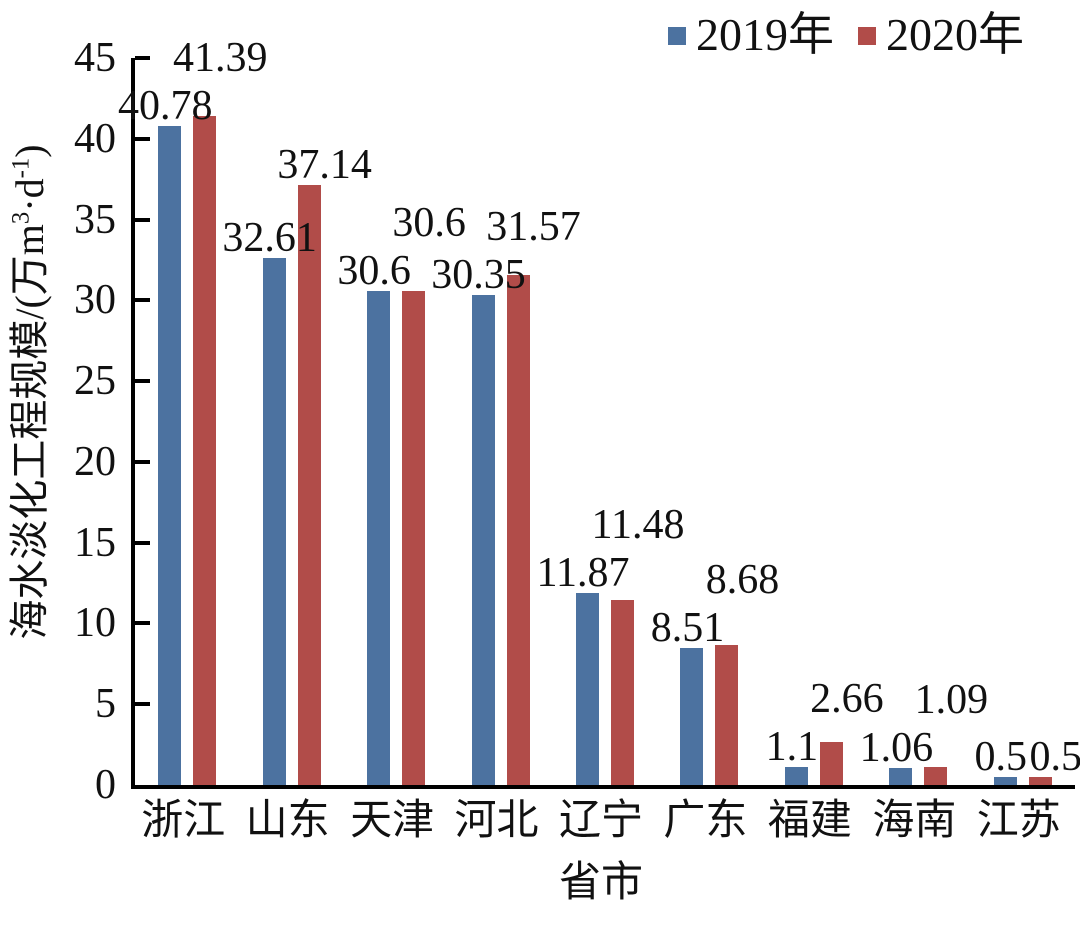  I want to click on bar-value-label: 1.1, so click(792, 747).